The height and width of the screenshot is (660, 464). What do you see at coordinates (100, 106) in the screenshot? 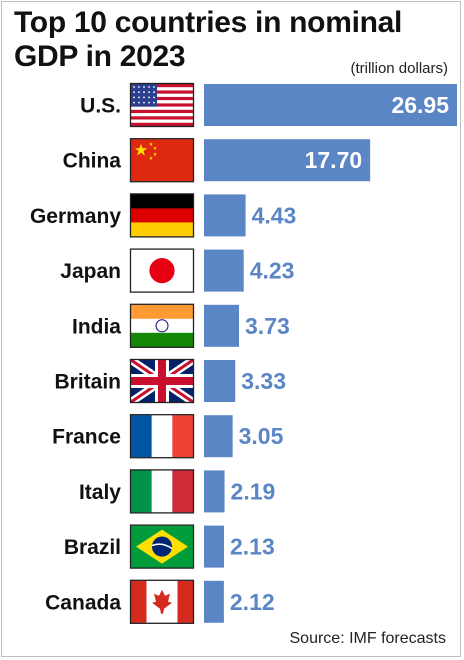
I see `country-label-us: U.S.` at bounding box center [100, 106].